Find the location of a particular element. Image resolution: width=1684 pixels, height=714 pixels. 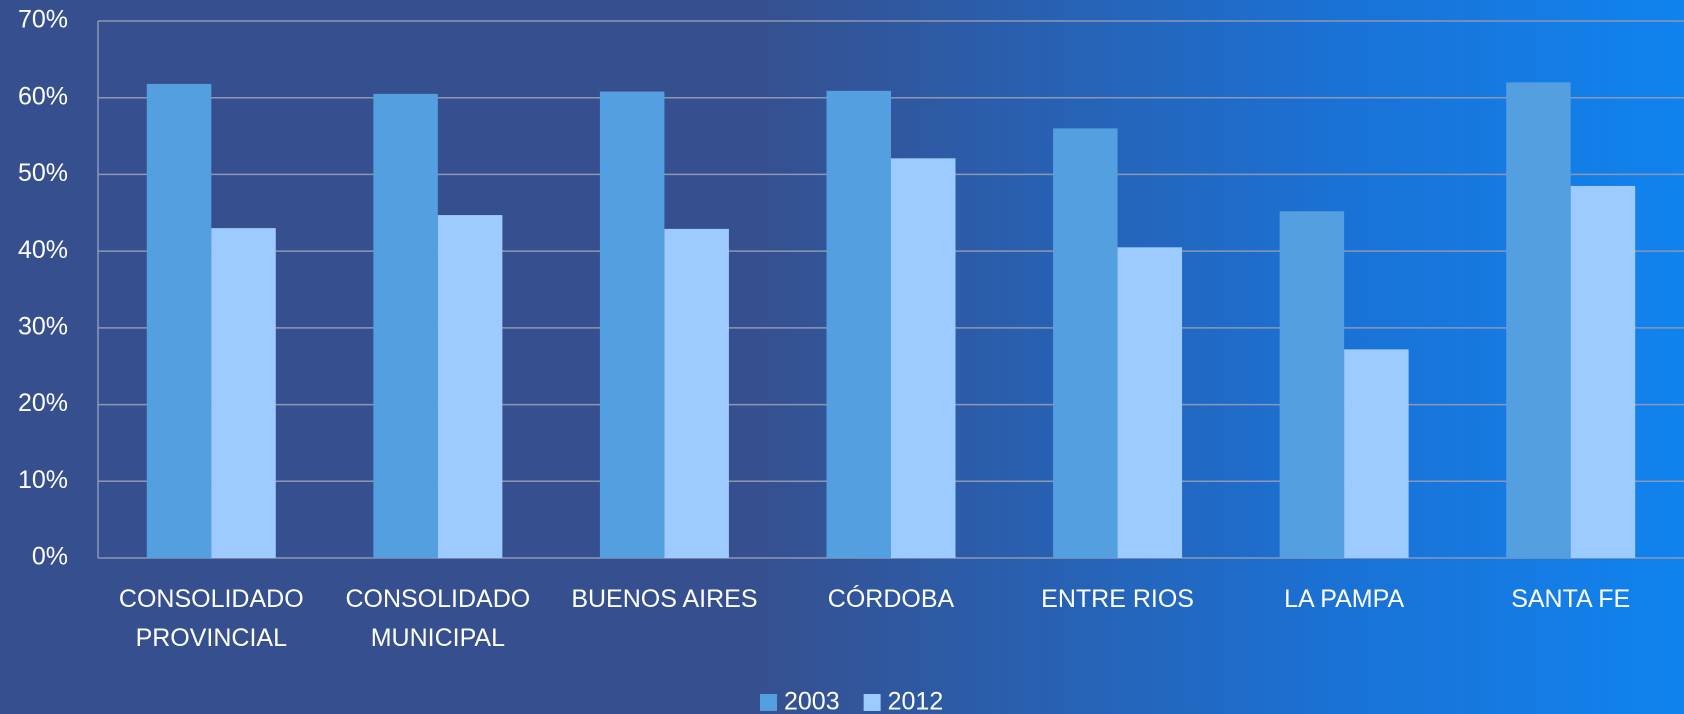

x-tick-label: LA PAMPA is located at coordinates (1344, 599).